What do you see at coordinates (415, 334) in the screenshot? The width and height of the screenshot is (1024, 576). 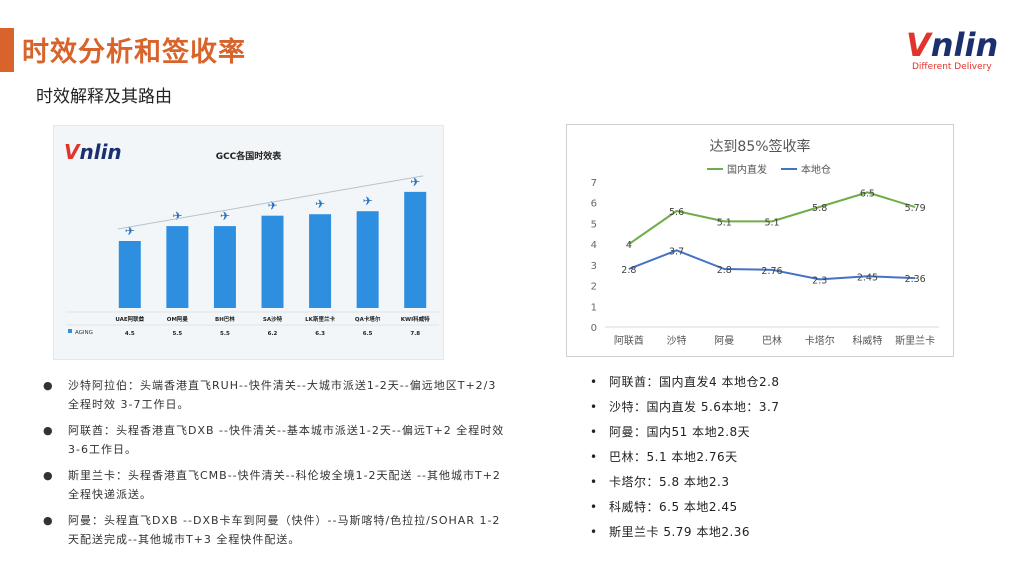 I see `data-label: 7.8` at bounding box center [415, 334].